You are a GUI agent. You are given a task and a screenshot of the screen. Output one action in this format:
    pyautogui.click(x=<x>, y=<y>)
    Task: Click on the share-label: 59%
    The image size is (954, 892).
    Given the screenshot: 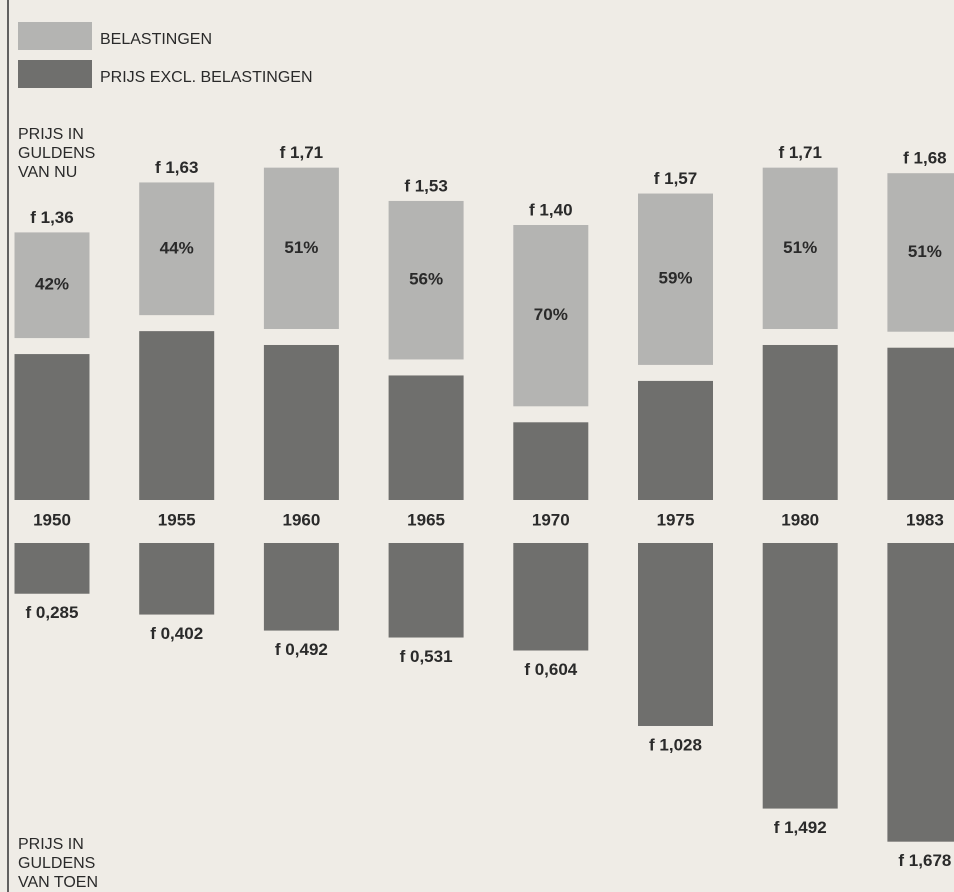 What is the action you would take?
    pyautogui.click(x=675, y=278)
    